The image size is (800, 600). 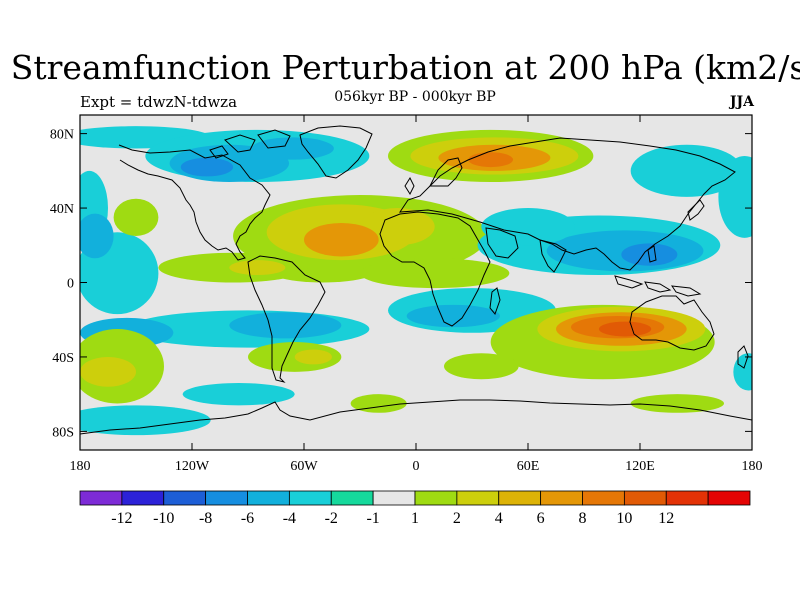 What do you see at coordinates (672, 323) in the screenshot?
I see `coastline-australia` at bounding box center [672, 323].